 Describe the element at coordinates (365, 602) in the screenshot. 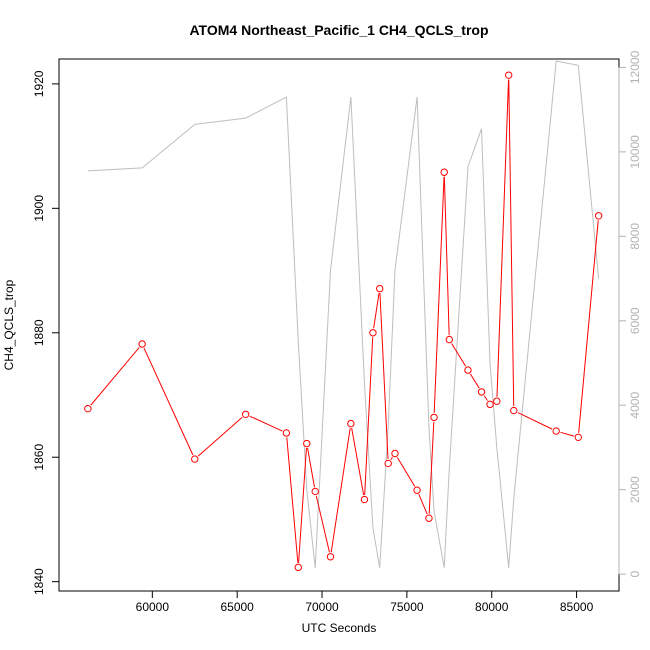

I see `x-axis: 60000 65000 70000 75000 80000 85000` at that location.